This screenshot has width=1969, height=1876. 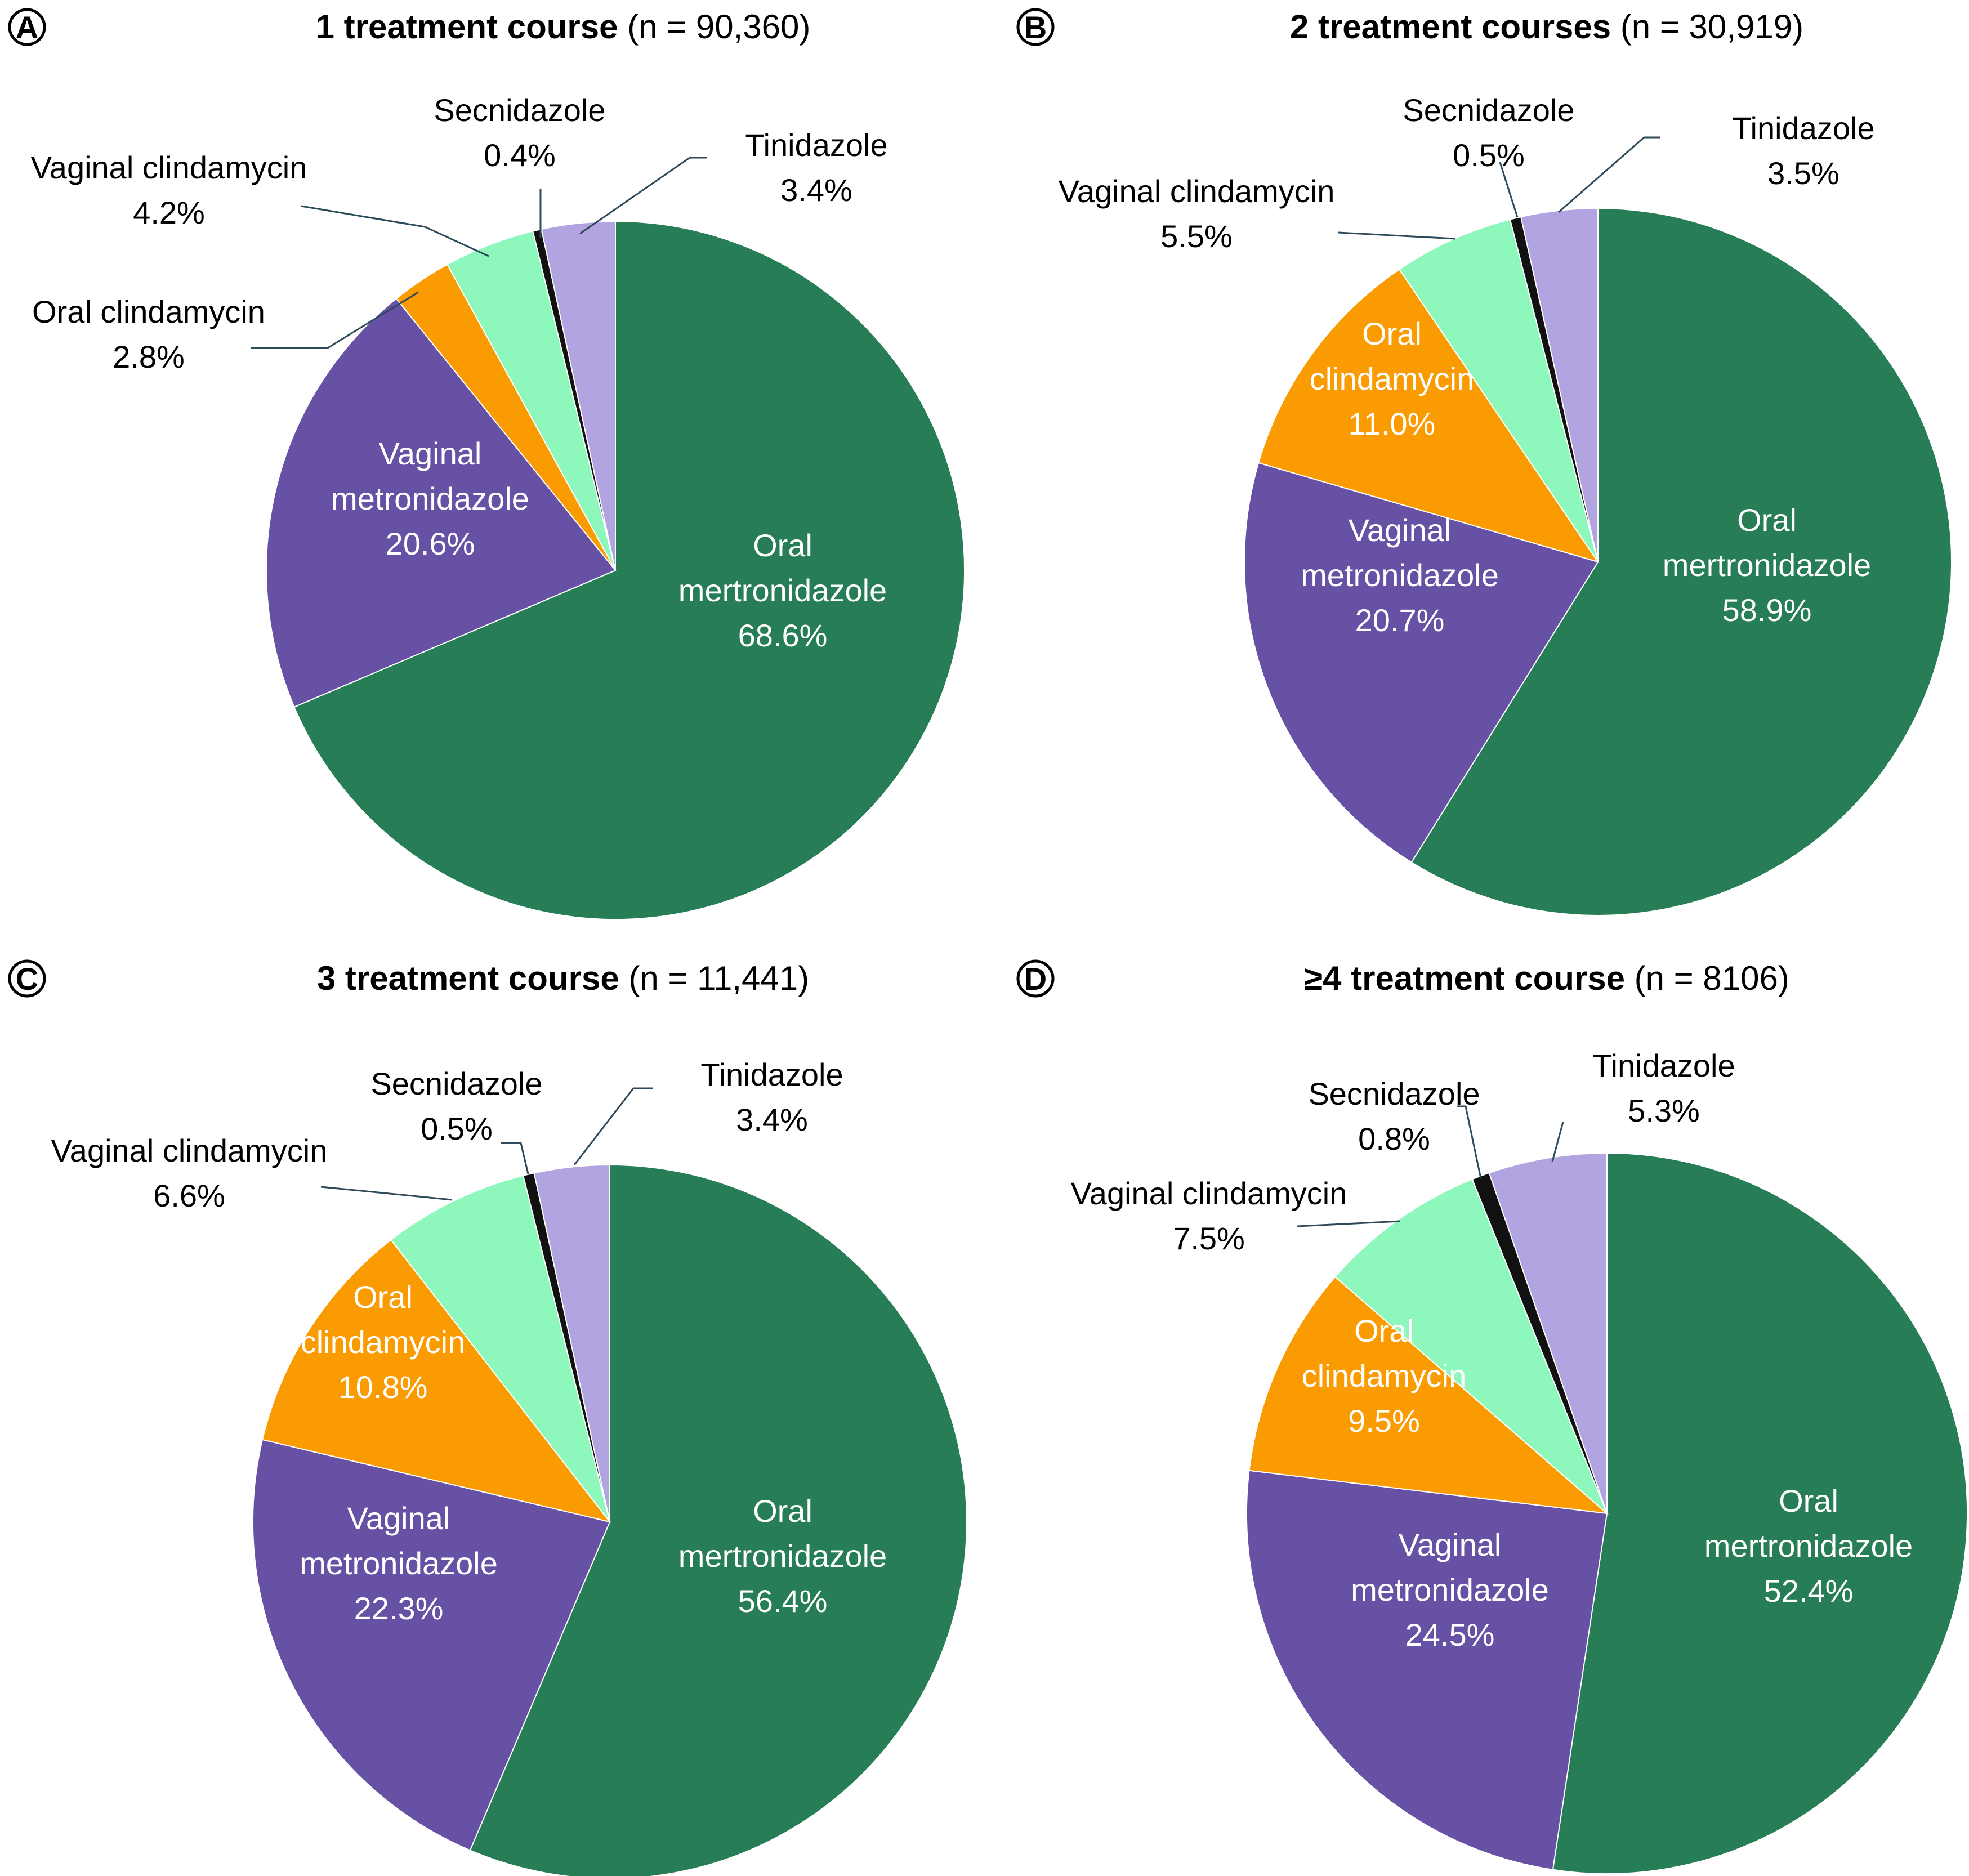 What do you see at coordinates (1394, 1116) in the screenshot?
I see `label-secnidazole: Secnidazole 0.8%` at bounding box center [1394, 1116].